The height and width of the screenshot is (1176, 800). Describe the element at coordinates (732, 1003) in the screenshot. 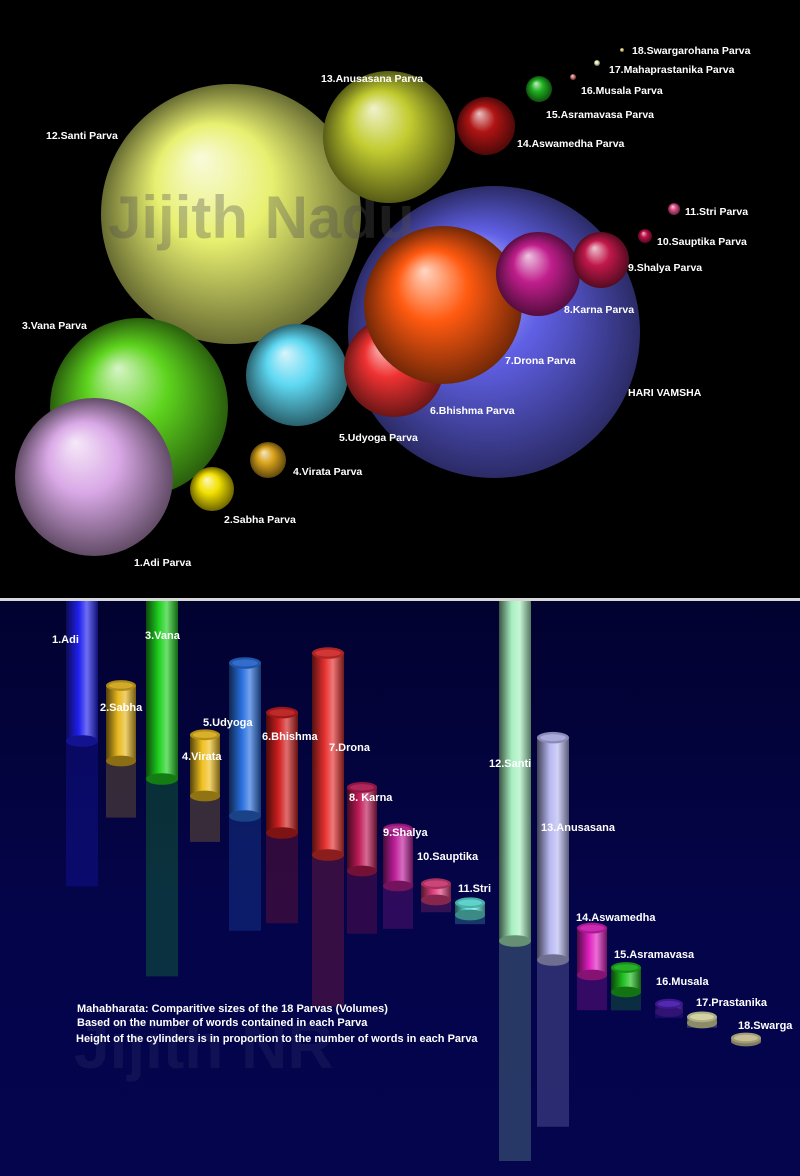

I see `cylinder-label-17: 17.Prastanika` at that location.